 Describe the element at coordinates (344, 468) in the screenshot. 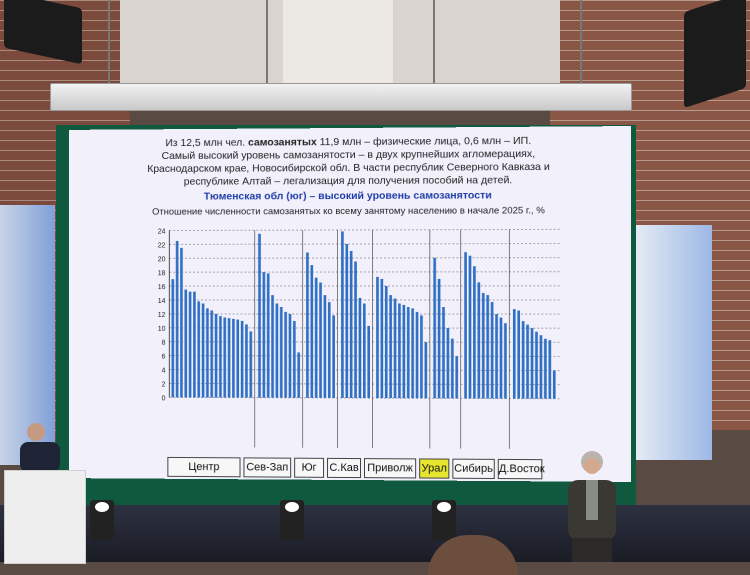

I see `region-label: С.Кав` at that location.